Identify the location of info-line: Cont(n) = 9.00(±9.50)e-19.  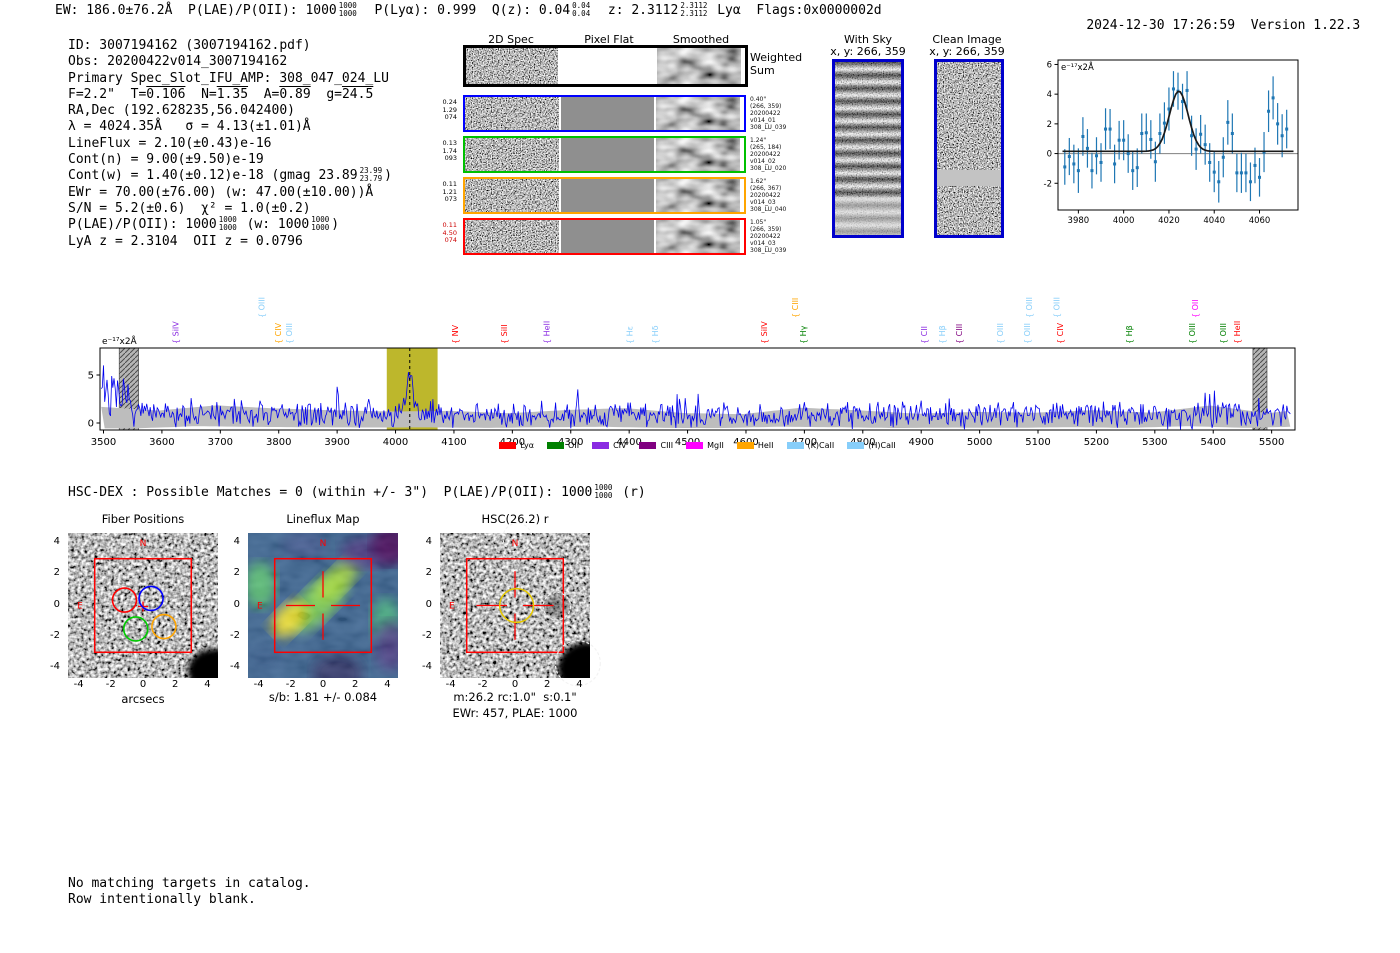
(230, 160).